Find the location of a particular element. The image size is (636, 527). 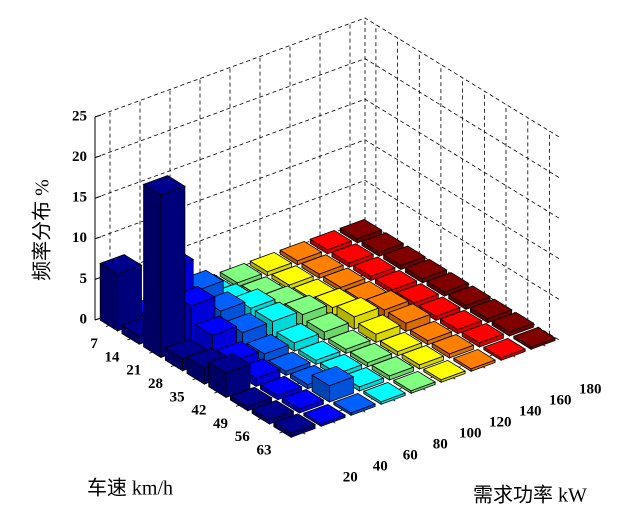

z-tick-label: 15 is located at coordinates (79, 198).